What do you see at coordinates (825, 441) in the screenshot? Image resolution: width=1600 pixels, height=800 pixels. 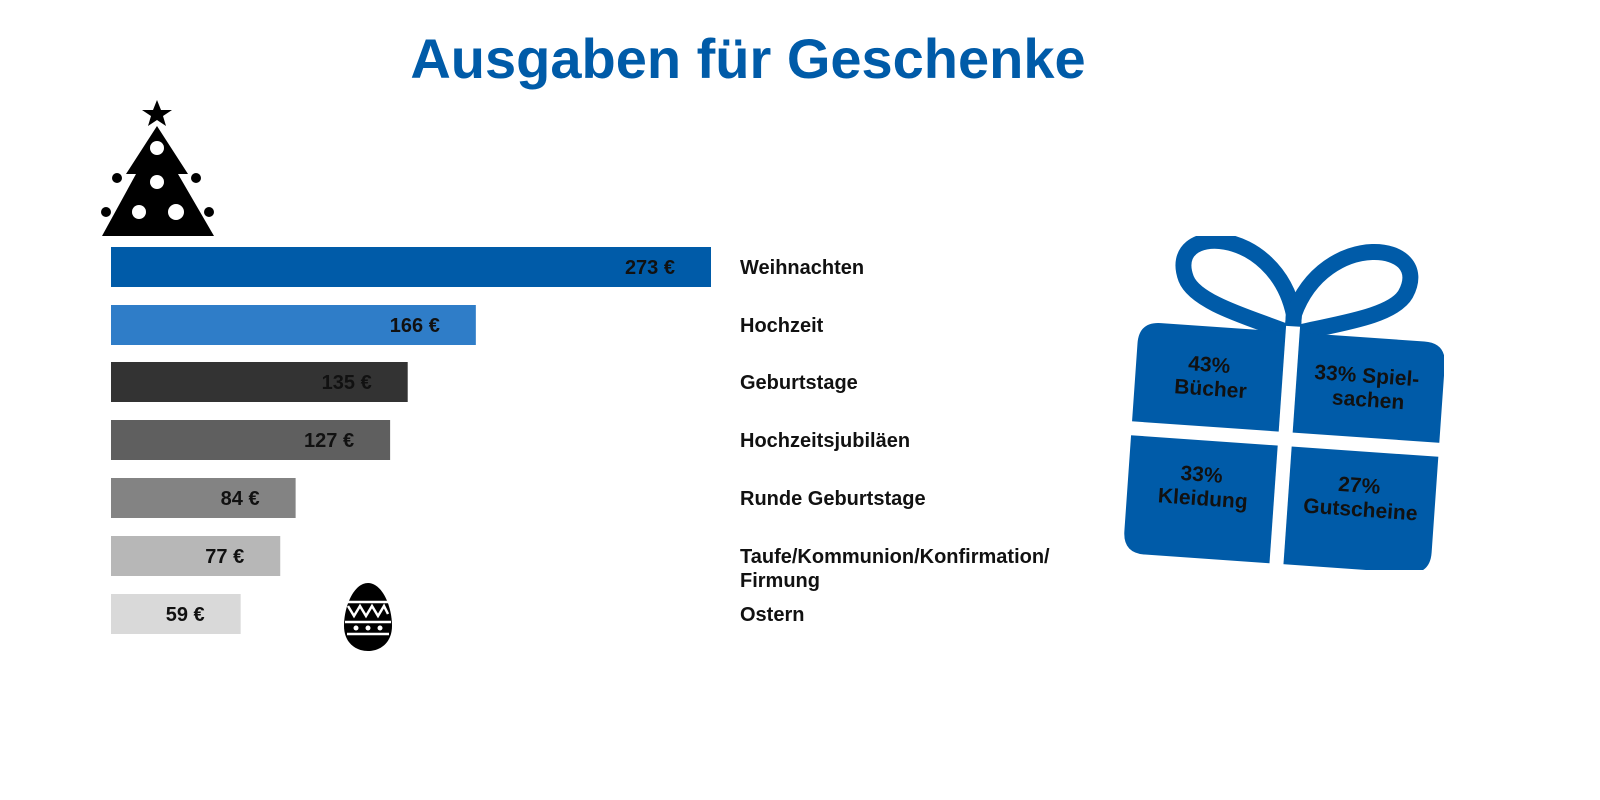 I see `category-label: Hochzeitsjubiläen` at bounding box center [825, 441].